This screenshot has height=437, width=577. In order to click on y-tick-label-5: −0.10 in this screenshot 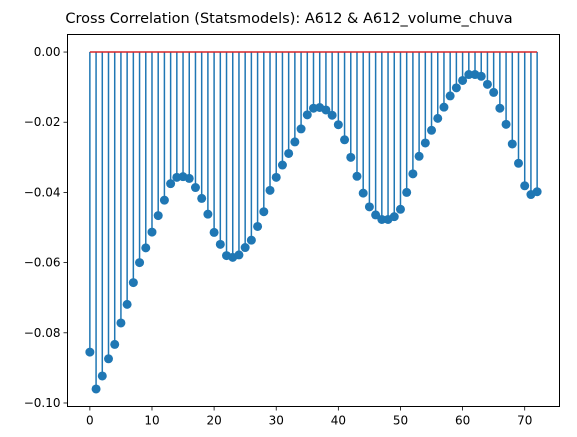, I will do `click(42, 403)`.